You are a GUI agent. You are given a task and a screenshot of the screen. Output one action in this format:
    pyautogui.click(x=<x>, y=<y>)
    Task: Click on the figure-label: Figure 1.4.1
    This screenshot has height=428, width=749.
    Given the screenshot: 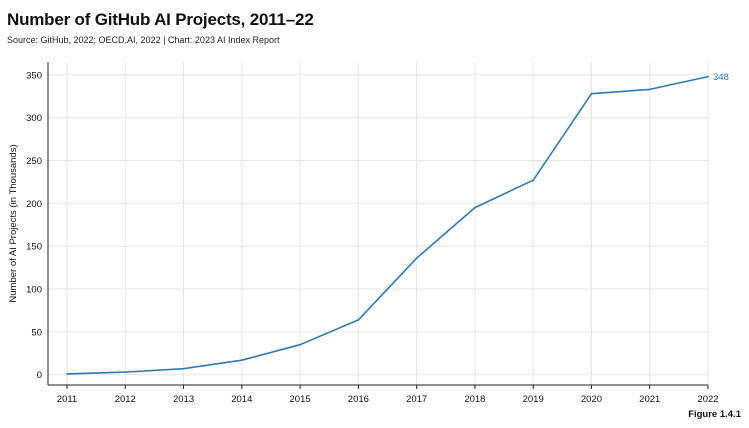 What is the action you would take?
    pyautogui.click(x=714, y=414)
    